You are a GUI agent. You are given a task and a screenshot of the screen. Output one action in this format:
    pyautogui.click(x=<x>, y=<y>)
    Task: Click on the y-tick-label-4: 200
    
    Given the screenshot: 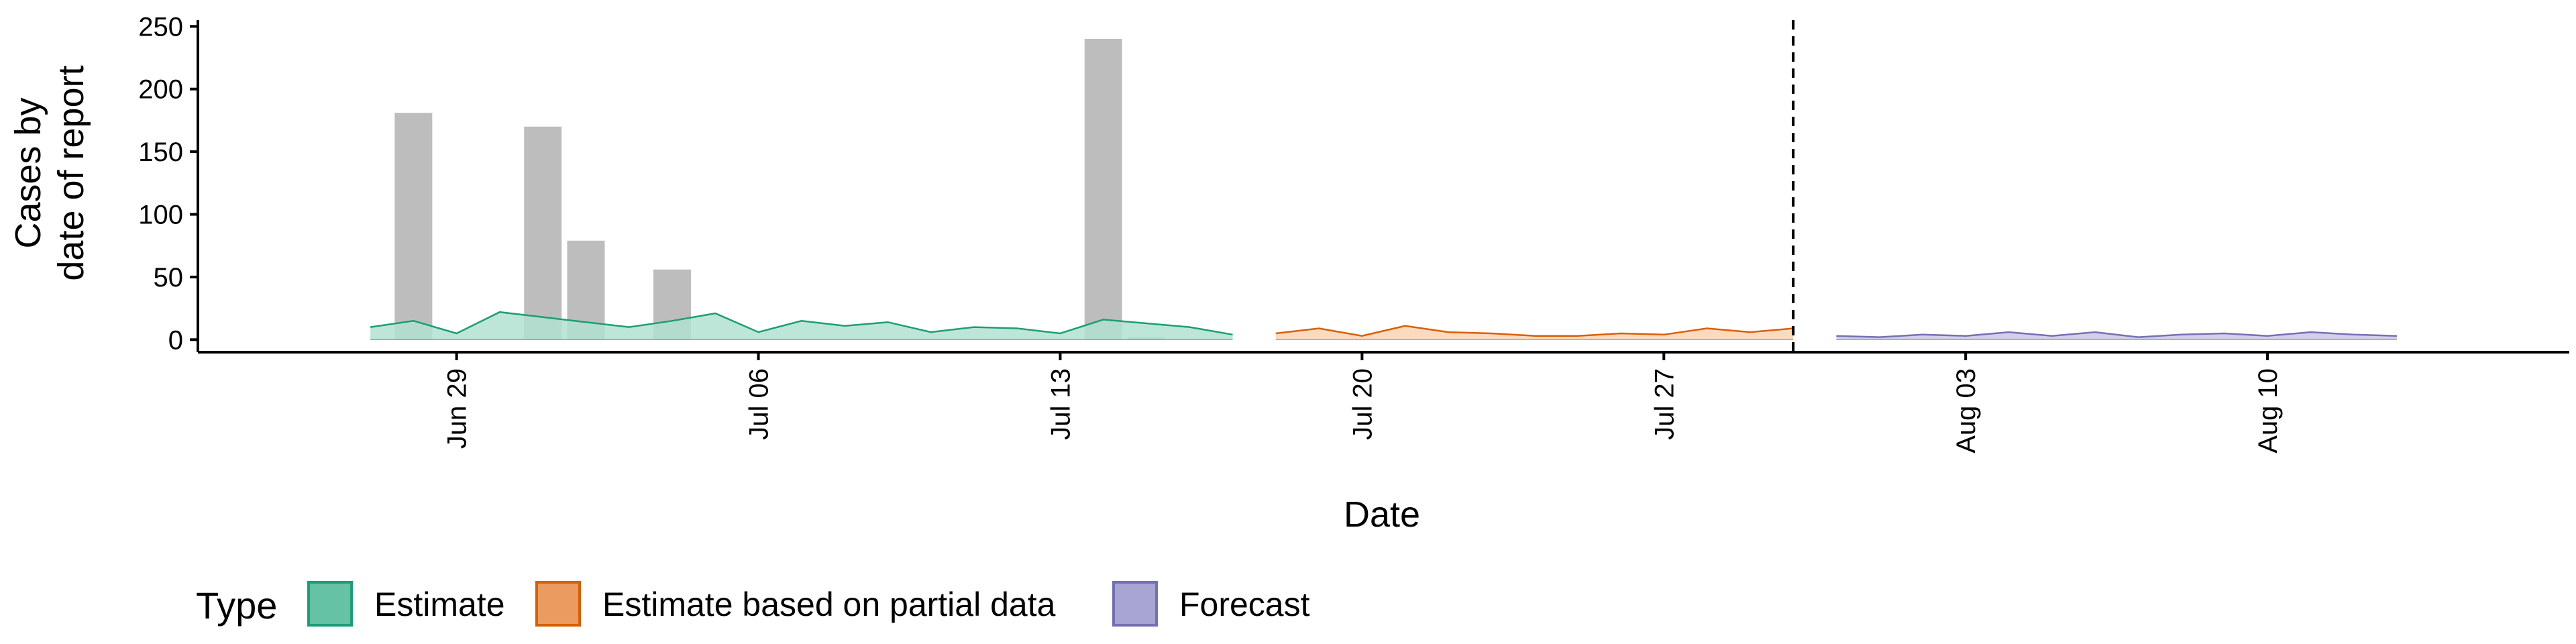 What is the action you would take?
    pyautogui.click(x=160, y=90)
    